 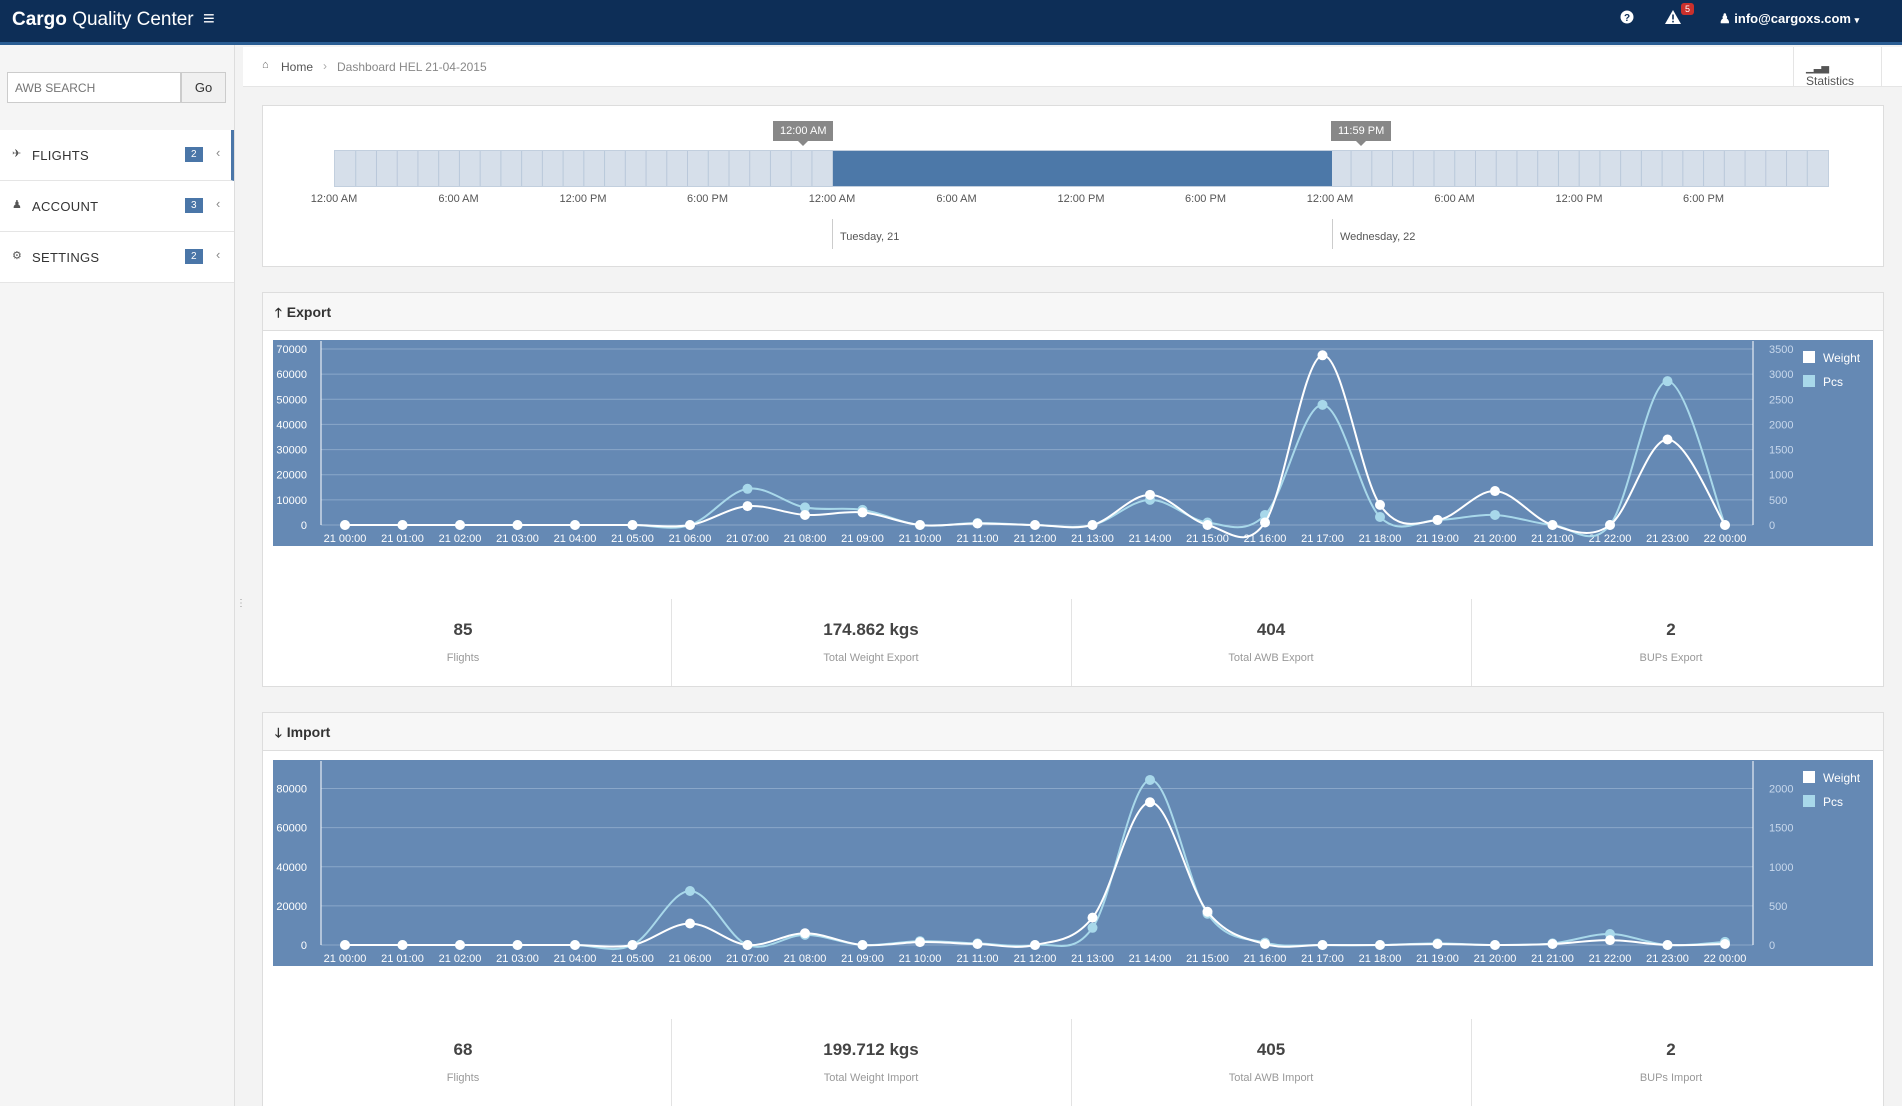 What do you see at coordinates (1781, 790) in the screenshot?
I see `y2-axis-tick-label: 2000` at bounding box center [1781, 790].